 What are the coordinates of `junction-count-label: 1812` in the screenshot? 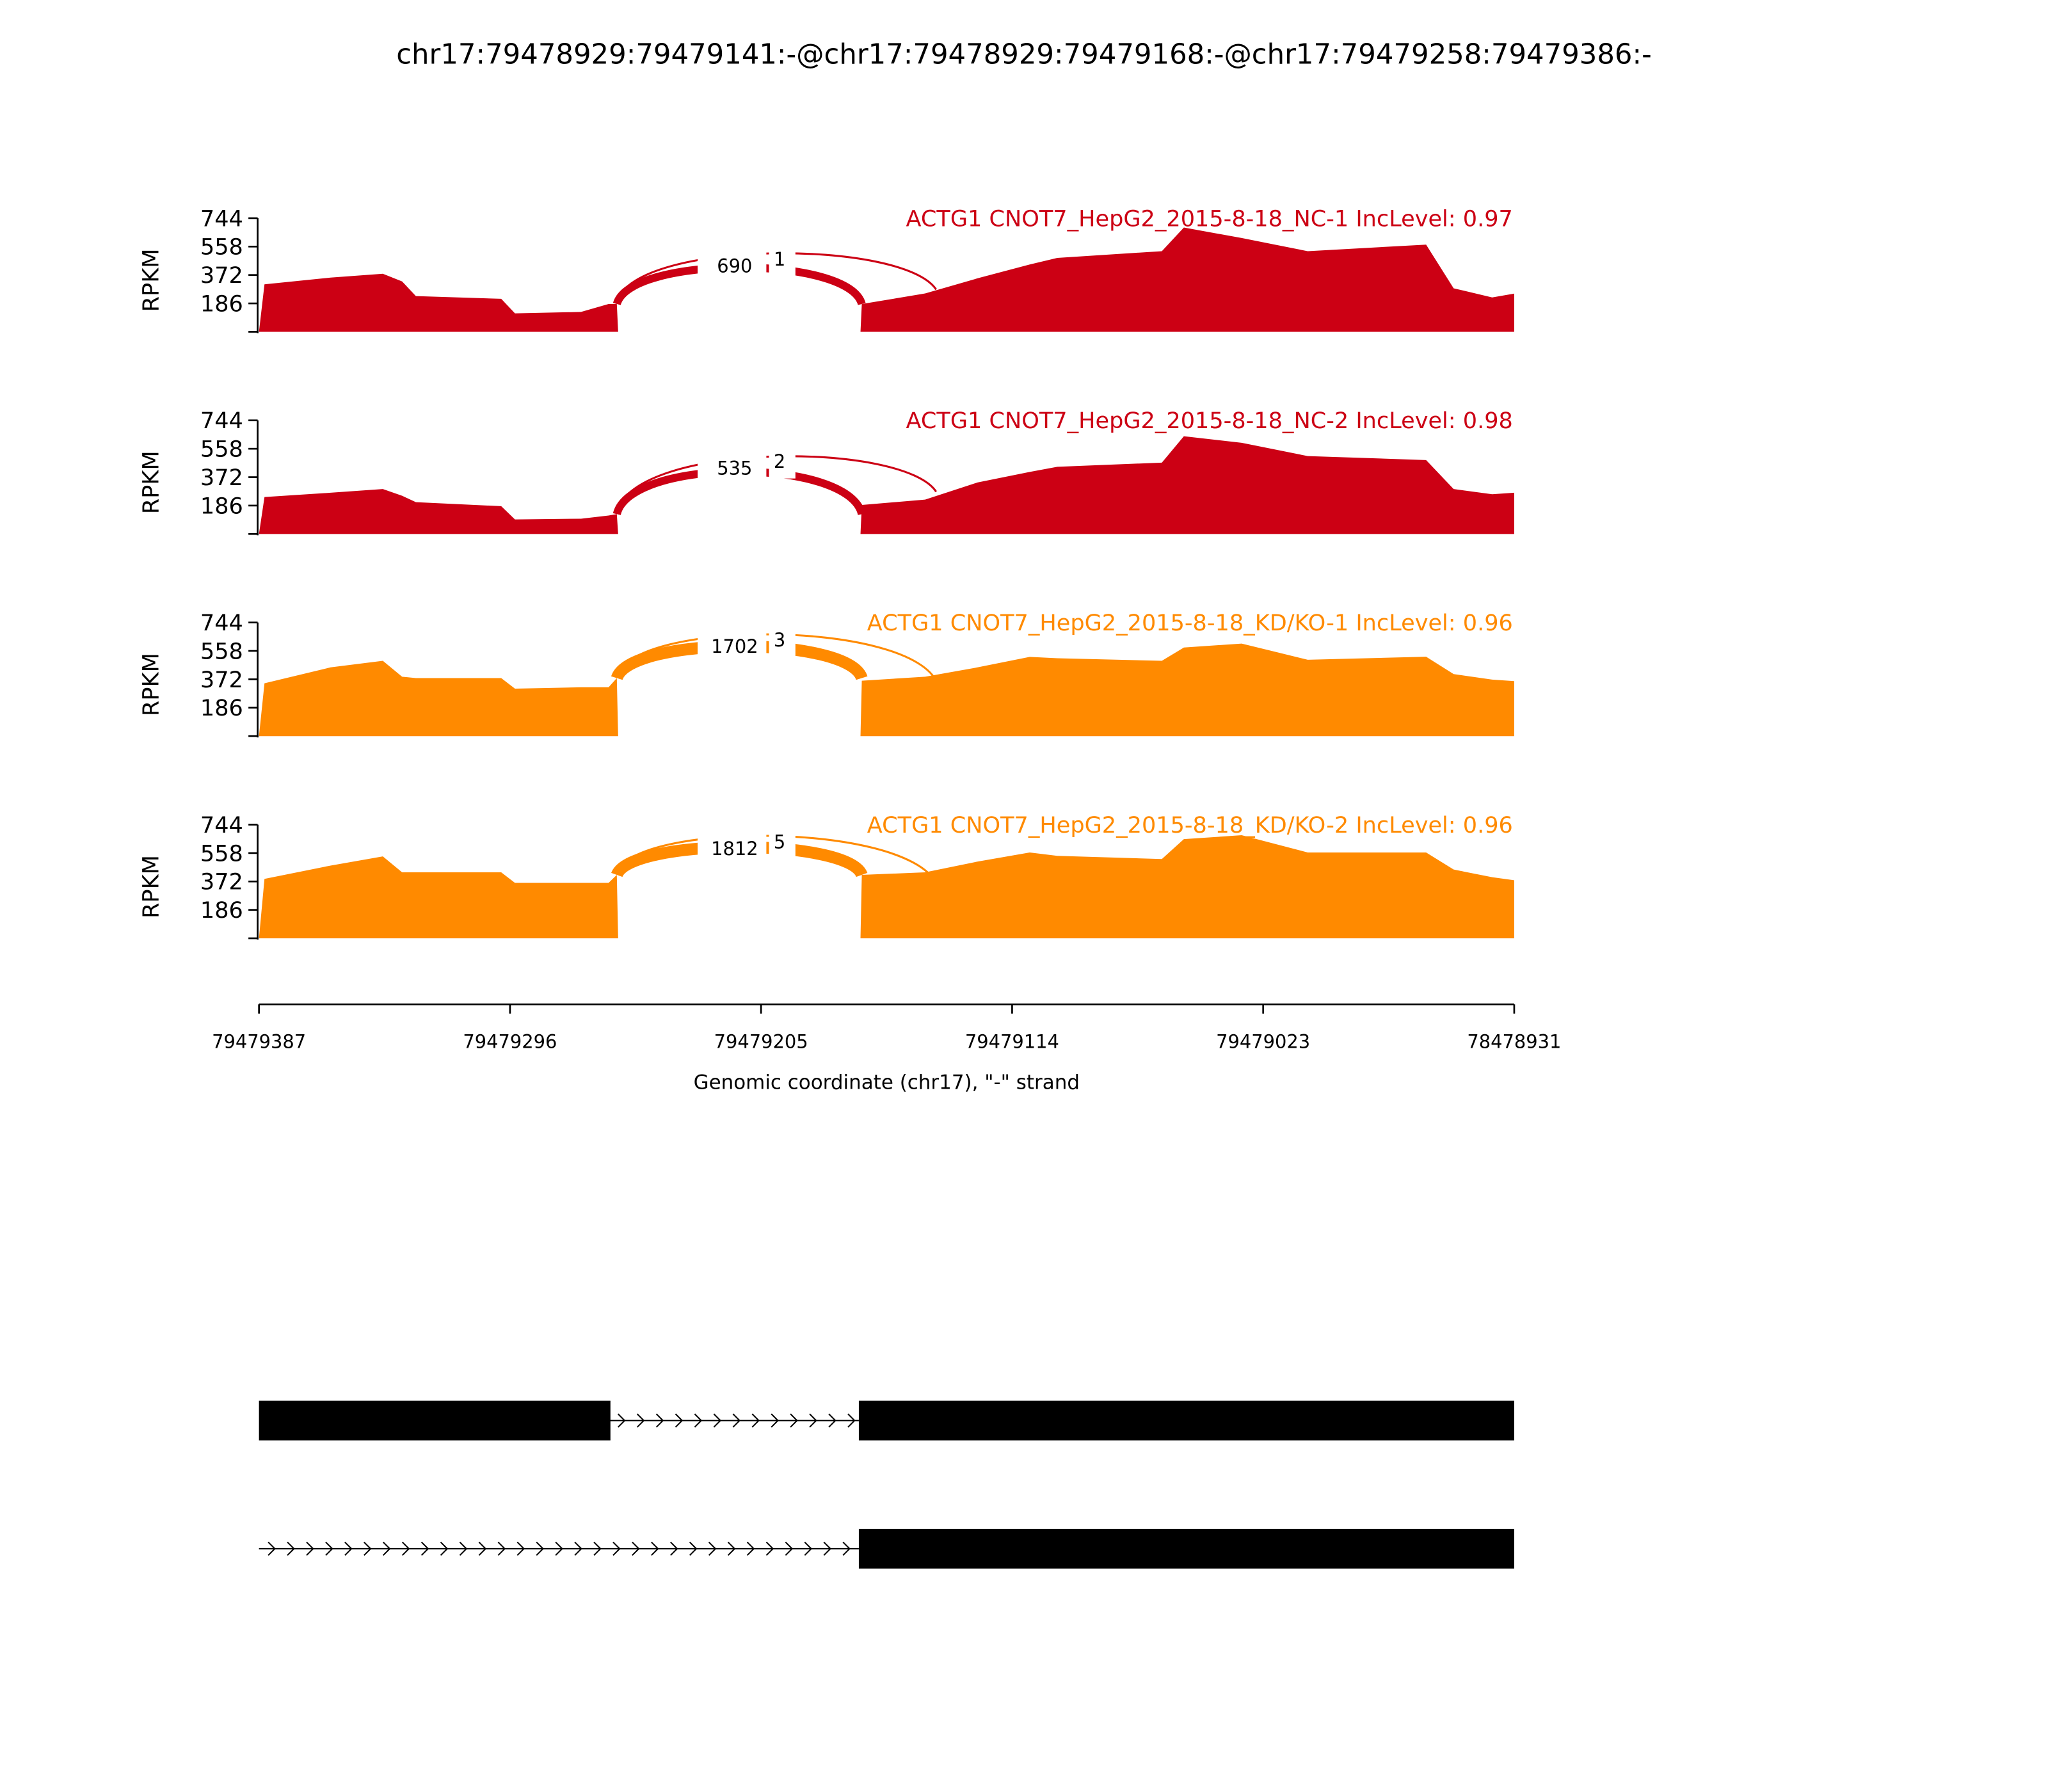 It's located at (734, 849).